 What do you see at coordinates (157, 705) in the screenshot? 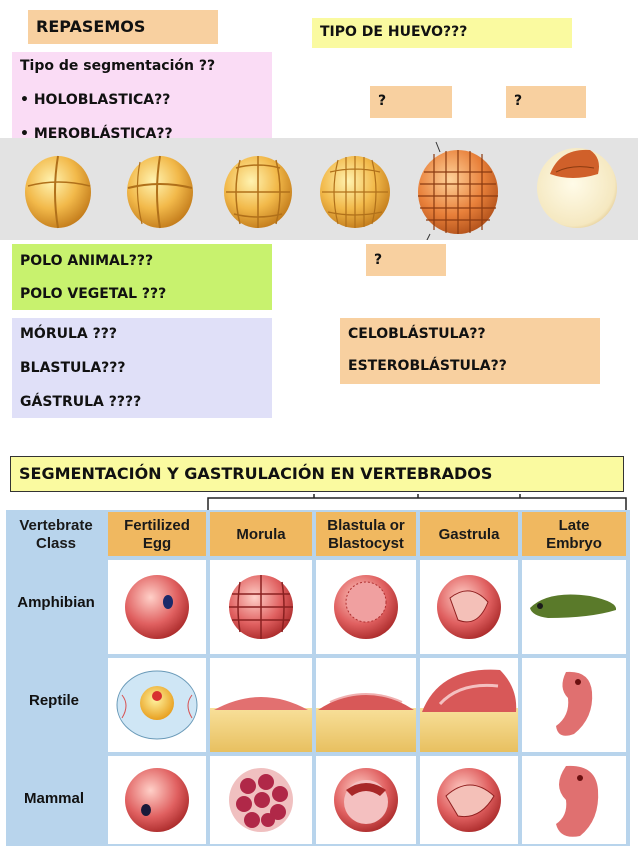
I see `reptile-fertilized-egg` at bounding box center [157, 705].